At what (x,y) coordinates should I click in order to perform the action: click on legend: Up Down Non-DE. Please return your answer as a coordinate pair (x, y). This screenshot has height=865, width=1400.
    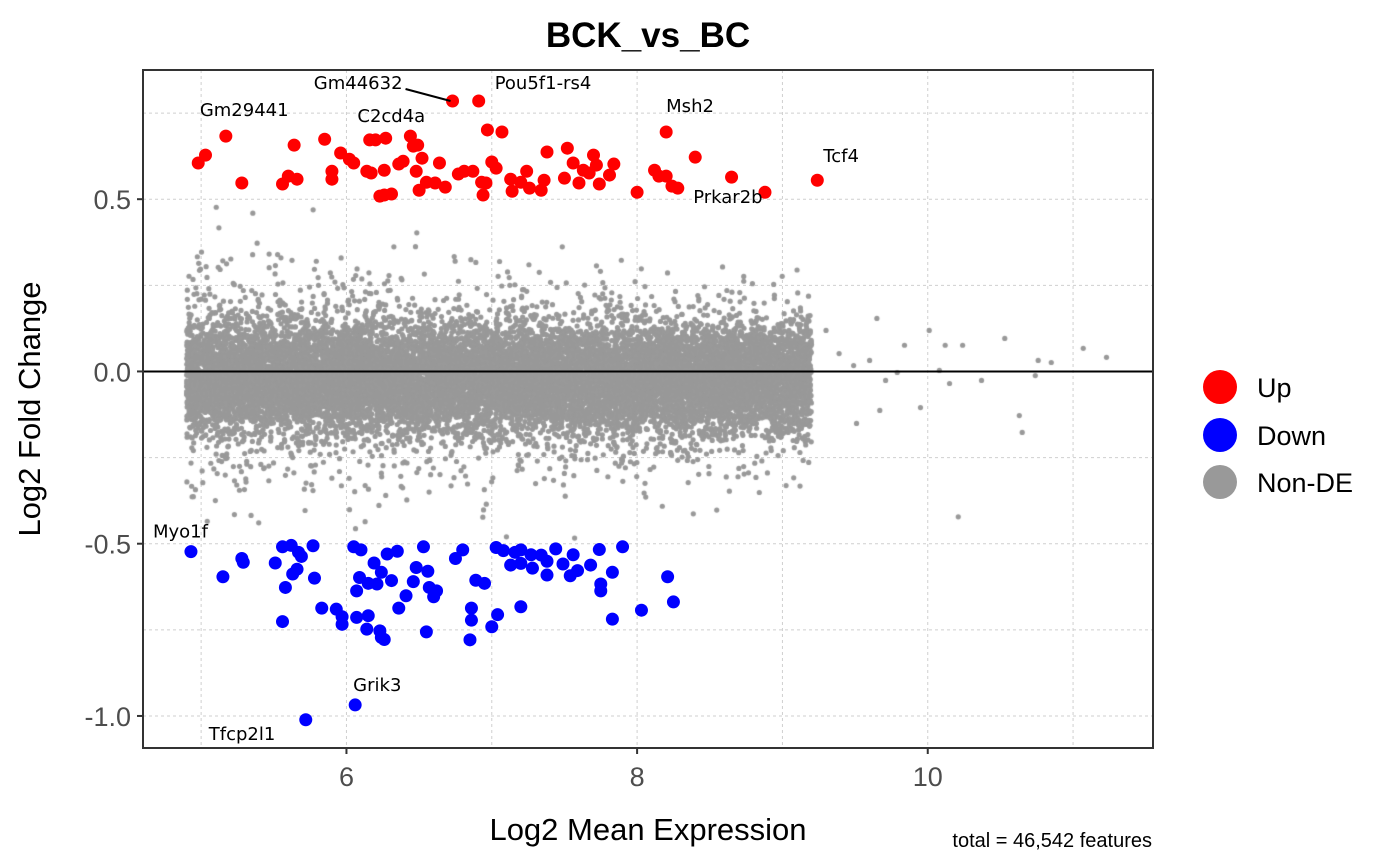
    Looking at the image, I should click on (1278, 434).